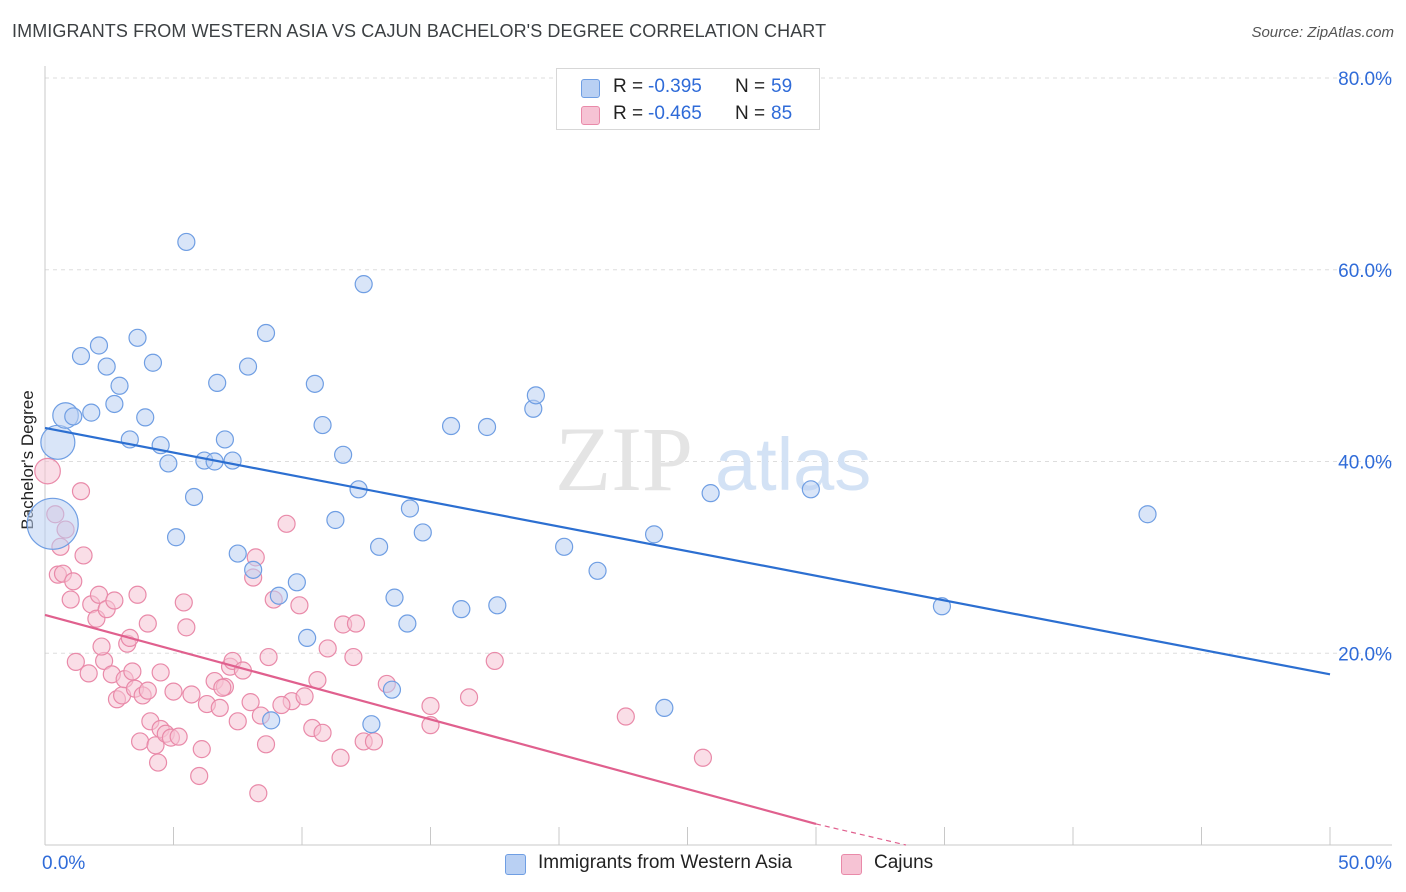 This screenshot has height=892, width=1406. Describe the element at coordinates (851, 864) in the screenshot. I see `cajuns-legend-swatch` at that location.